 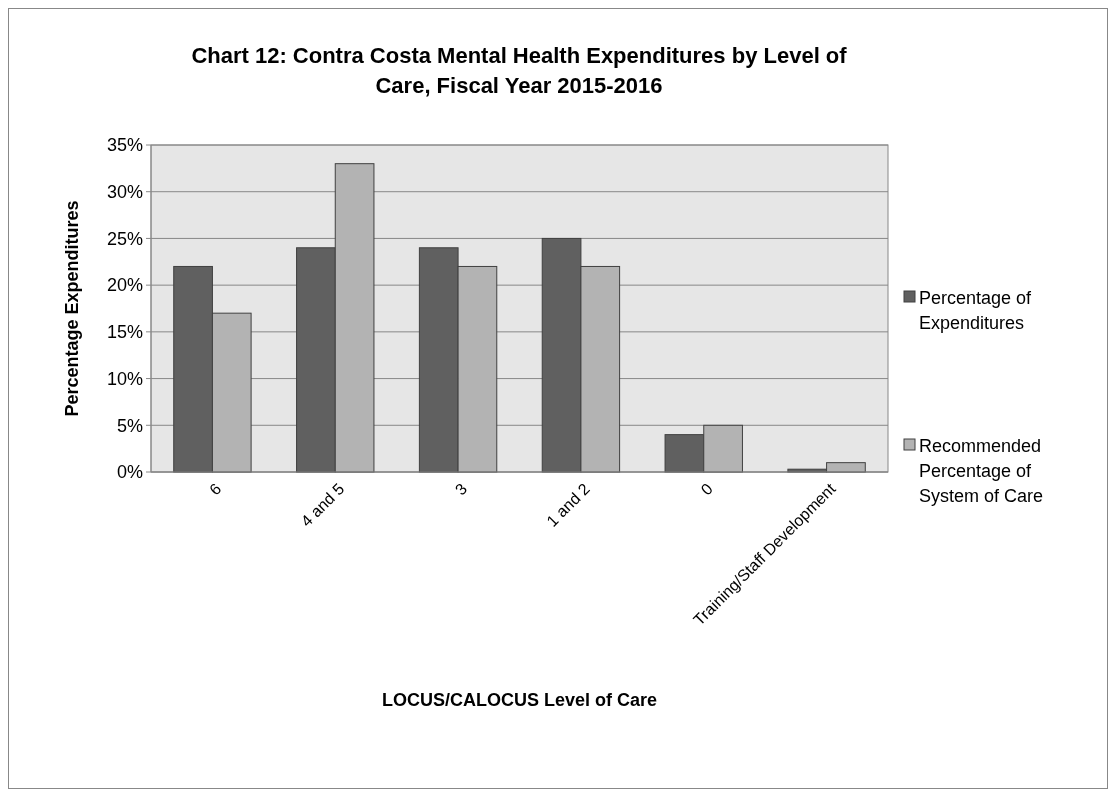 What do you see at coordinates (519, 70) in the screenshot?
I see `chart-title: Chart 12: Contra Costa Mental Health Expenditures by Level of Care, Fiscal Year 2015-2016` at bounding box center [519, 70].